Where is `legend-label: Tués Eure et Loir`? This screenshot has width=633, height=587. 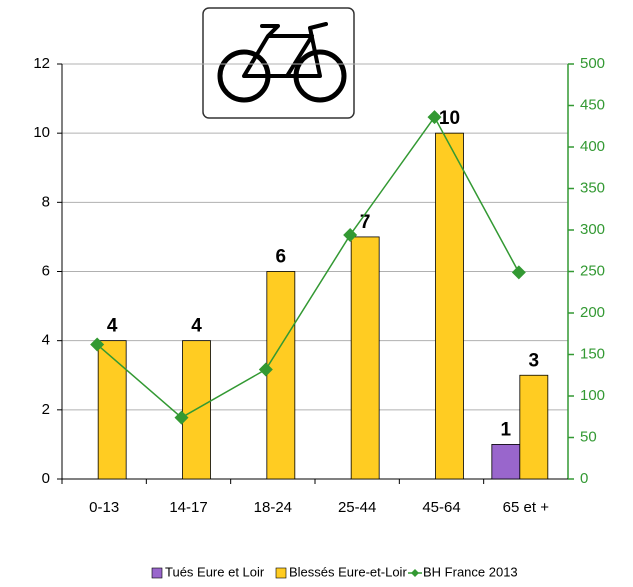
legend-label: Tués Eure et Loir is located at coordinates (215, 571).